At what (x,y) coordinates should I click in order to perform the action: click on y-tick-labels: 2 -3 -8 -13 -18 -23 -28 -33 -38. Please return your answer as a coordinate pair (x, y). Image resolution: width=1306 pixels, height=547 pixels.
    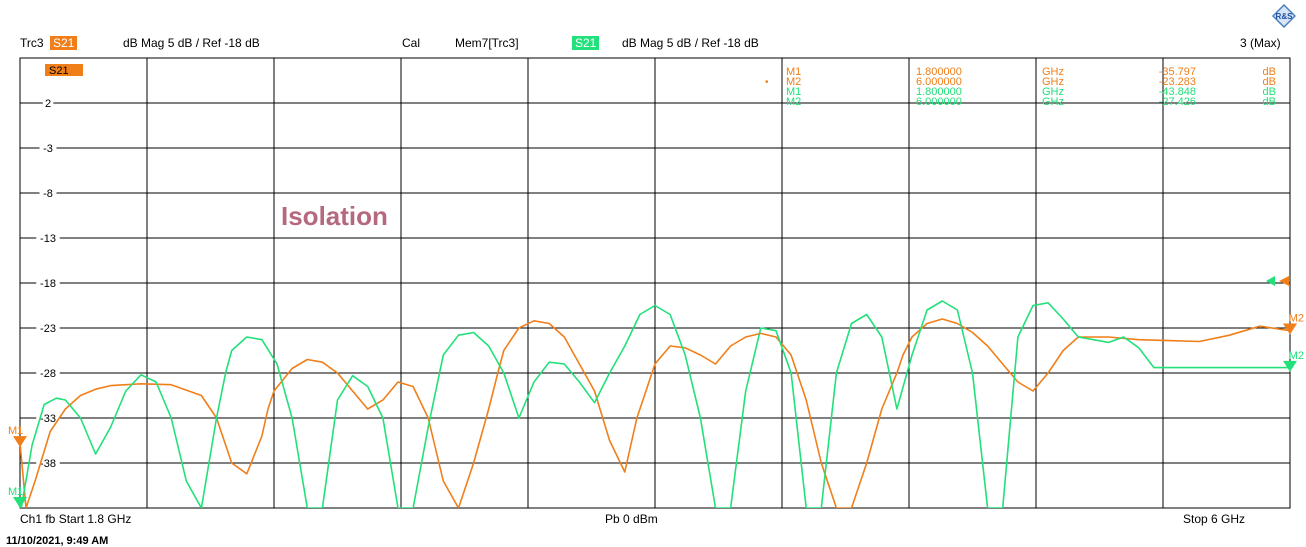
    Looking at the image, I should click on (48, 283).